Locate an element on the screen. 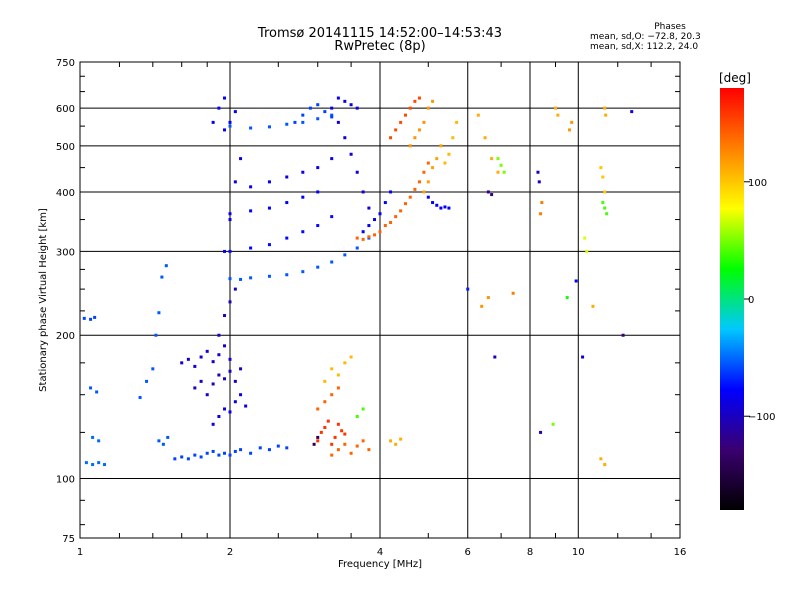  phase-stats-heading: Phases is located at coordinates (670, 27).